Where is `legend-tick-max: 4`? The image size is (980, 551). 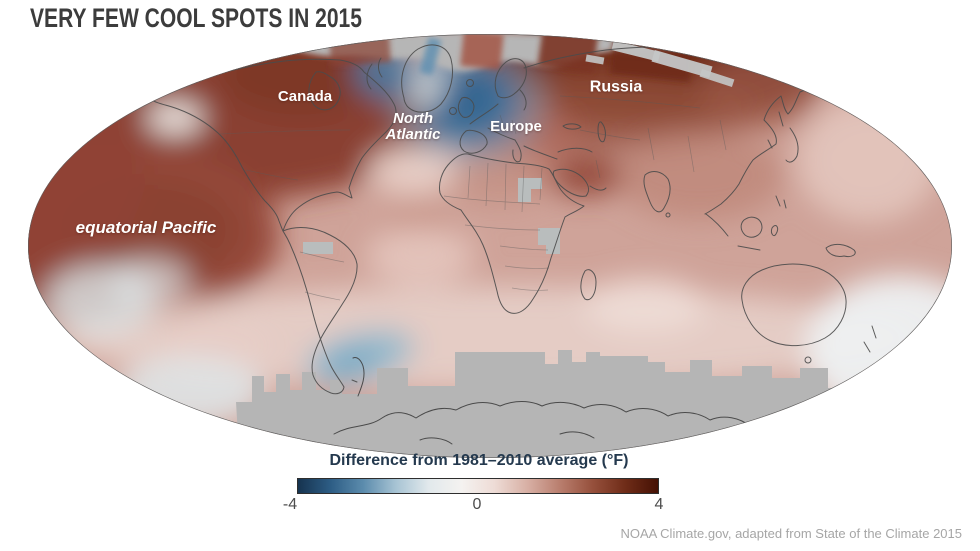
legend-tick-max: 4 is located at coordinates (659, 504).